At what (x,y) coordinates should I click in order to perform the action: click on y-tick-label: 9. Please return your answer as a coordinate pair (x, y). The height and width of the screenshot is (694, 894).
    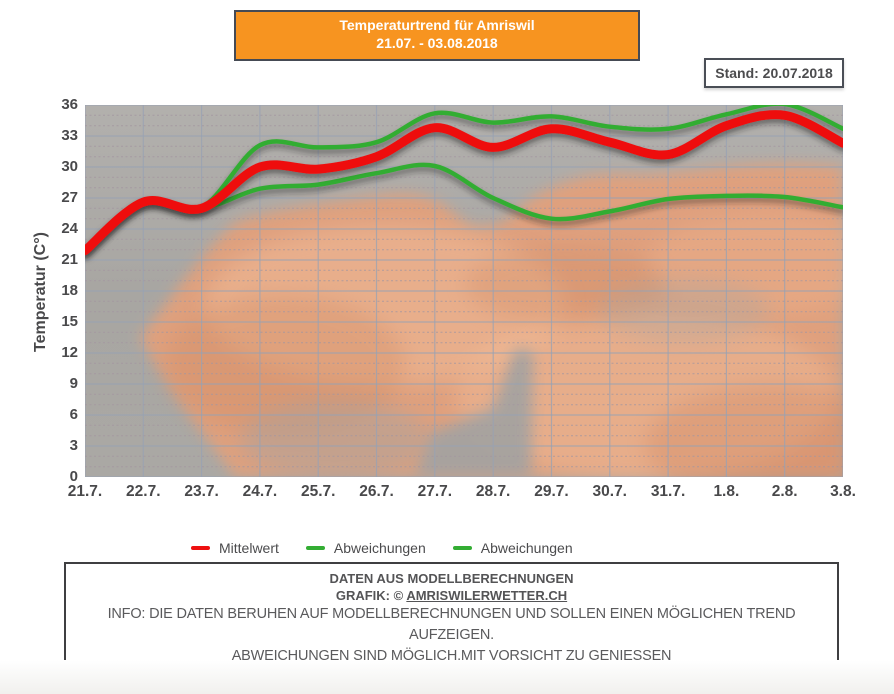
    Looking at the image, I should click on (73, 383).